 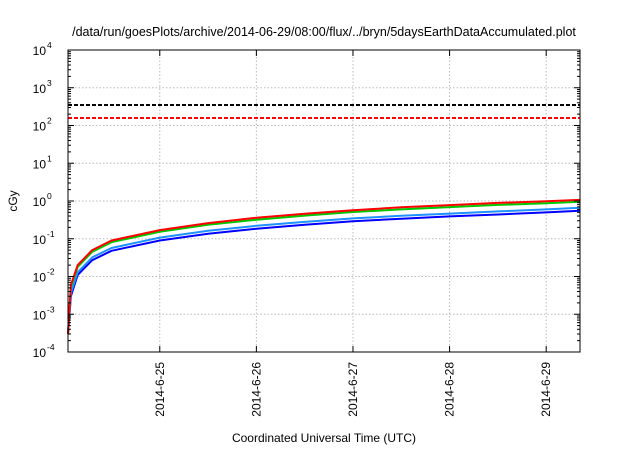 I want to click on y-tick-label-exponent: -1, so click(x=51, y=234).